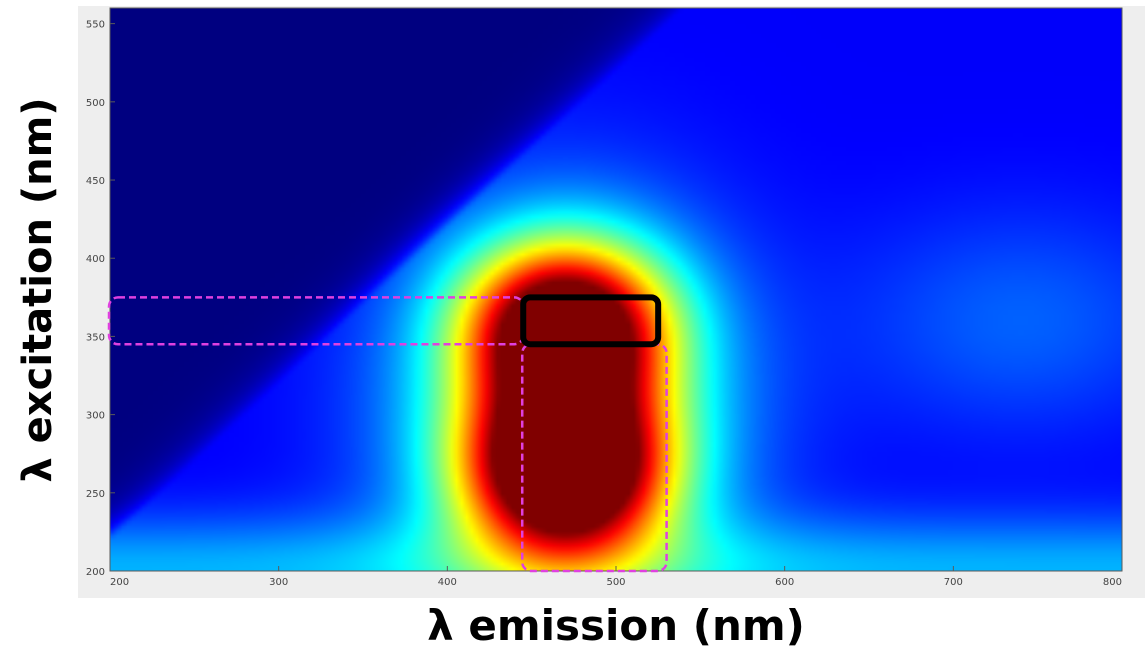 The height and width of the screenshot is (648, 1145). I want to click on x-tick-label: 300, so click(278, 582).